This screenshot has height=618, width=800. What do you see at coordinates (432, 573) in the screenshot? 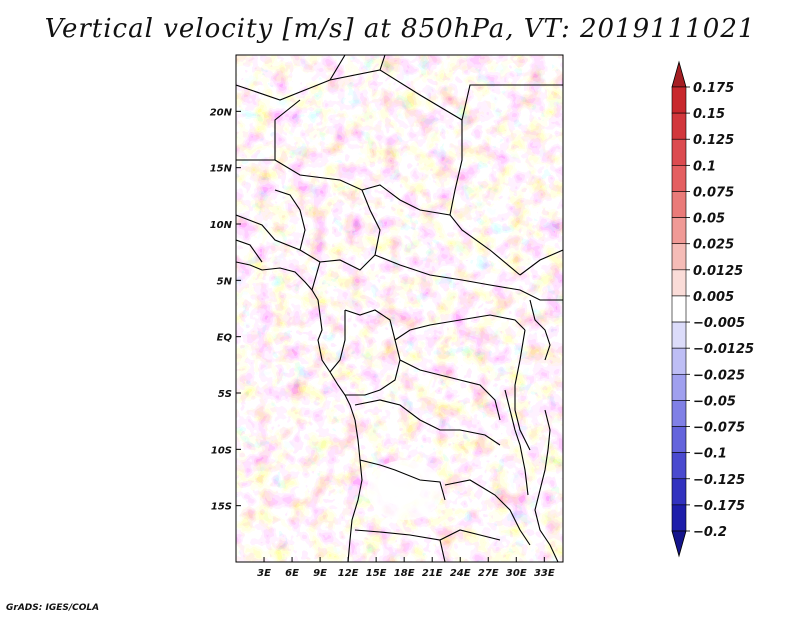
I see `lon-tick-label: 21E` at bounding box center [432, 573].